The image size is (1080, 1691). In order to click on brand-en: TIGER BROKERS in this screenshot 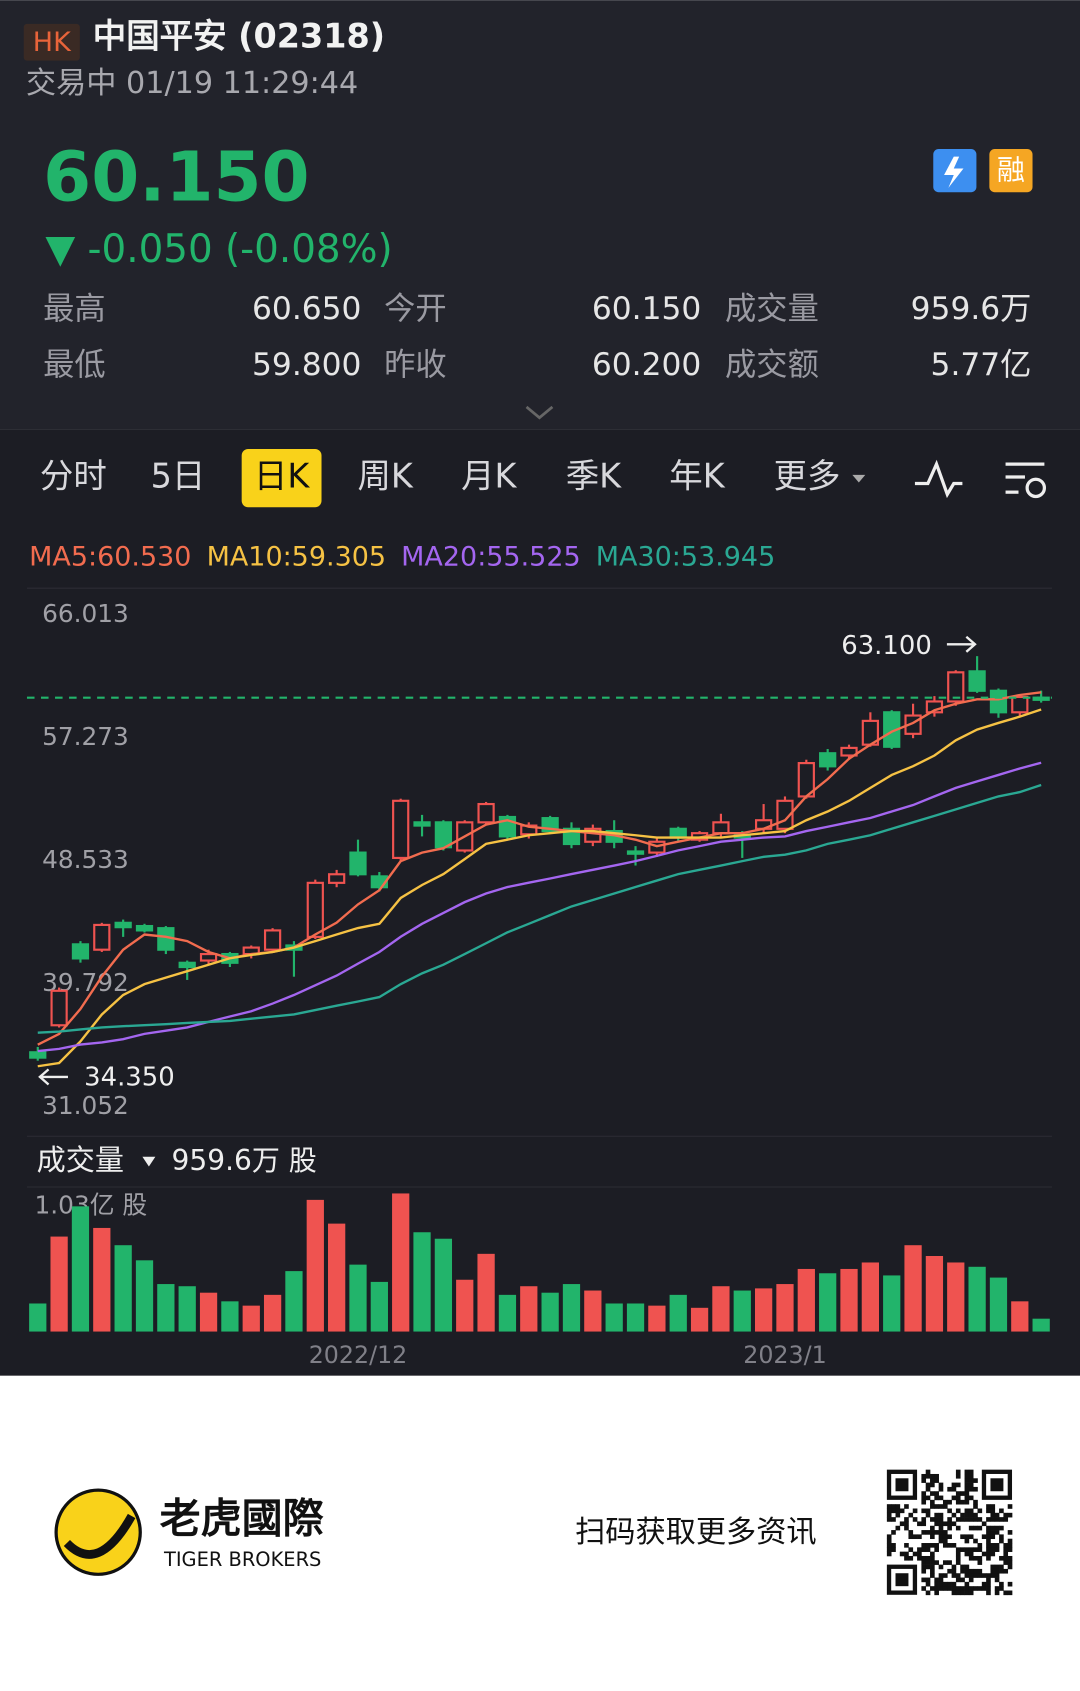, I will do `click(242, 1559)`.